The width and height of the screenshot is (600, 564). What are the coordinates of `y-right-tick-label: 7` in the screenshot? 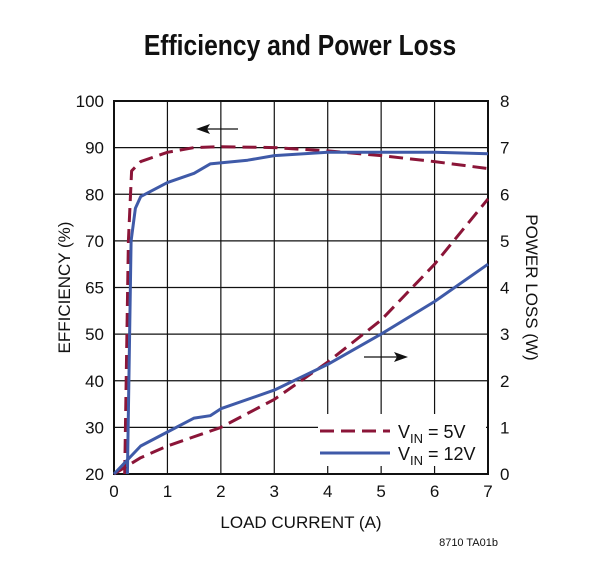 It's located at (504, 148).